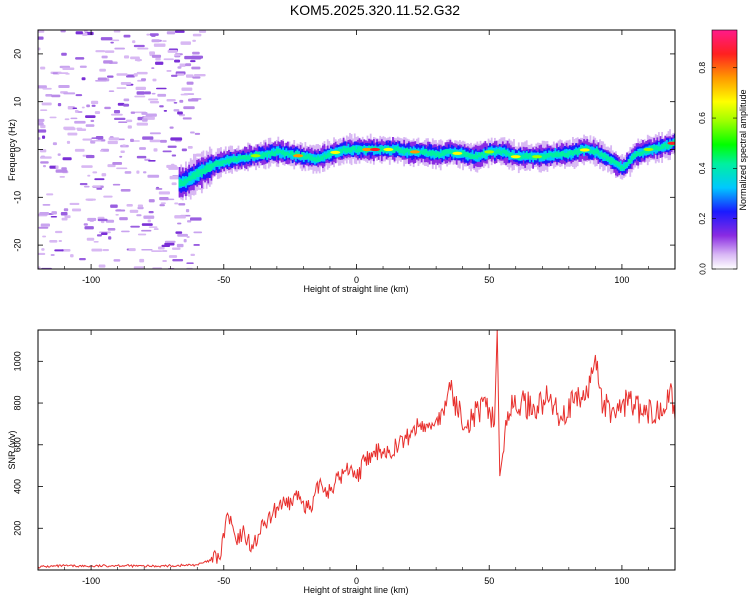 The height and width of the screenshot is (600, 750). What do you see at coordinates (17, 403) in the screenshot?
I see `snr-y-tick-label: 800` at bounding box center [17, 403].